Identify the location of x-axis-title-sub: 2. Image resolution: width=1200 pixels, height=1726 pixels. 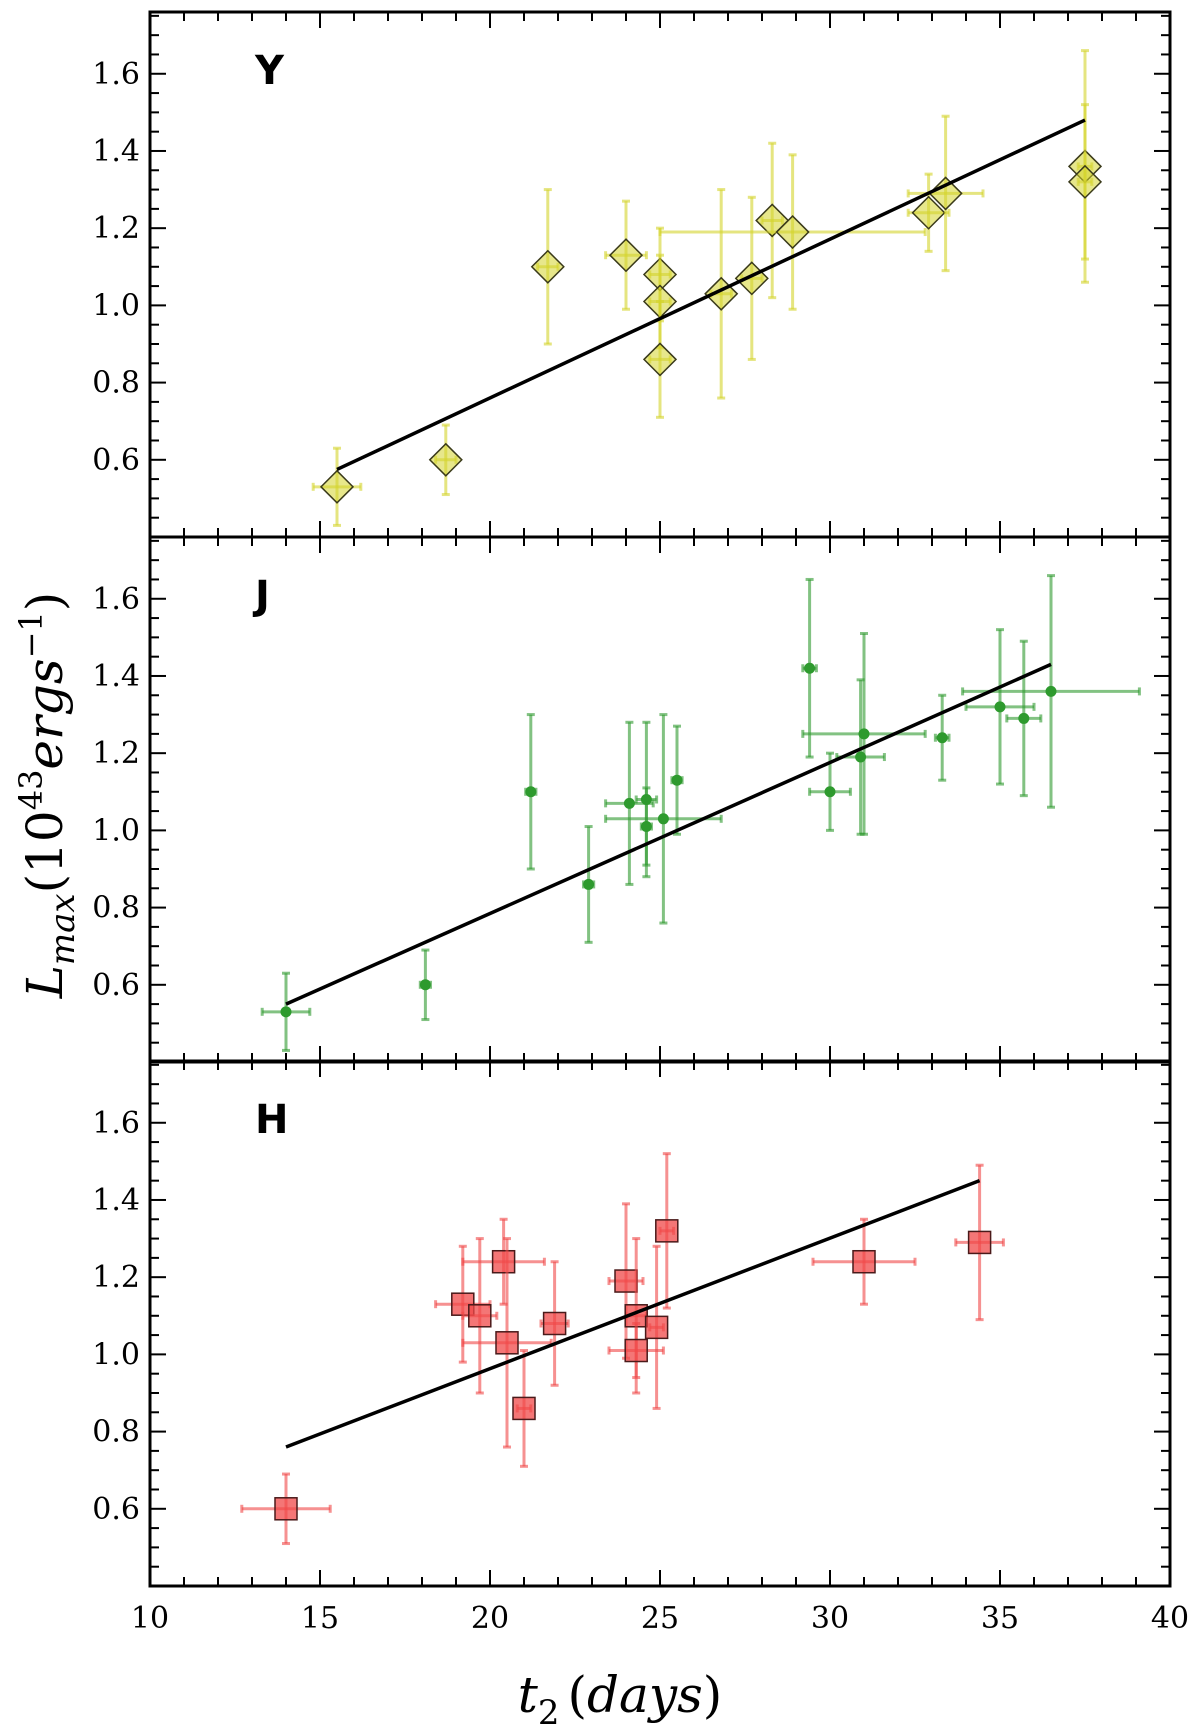
(549, 1709).